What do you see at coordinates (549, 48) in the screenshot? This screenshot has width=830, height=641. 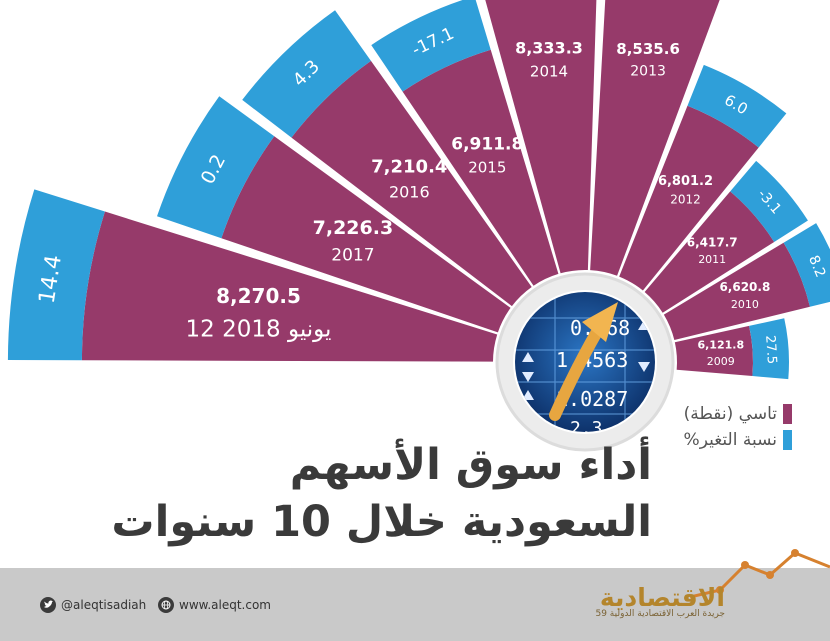 I see `index-label-2014: 8,333.3` at bounding box center [549, 48].